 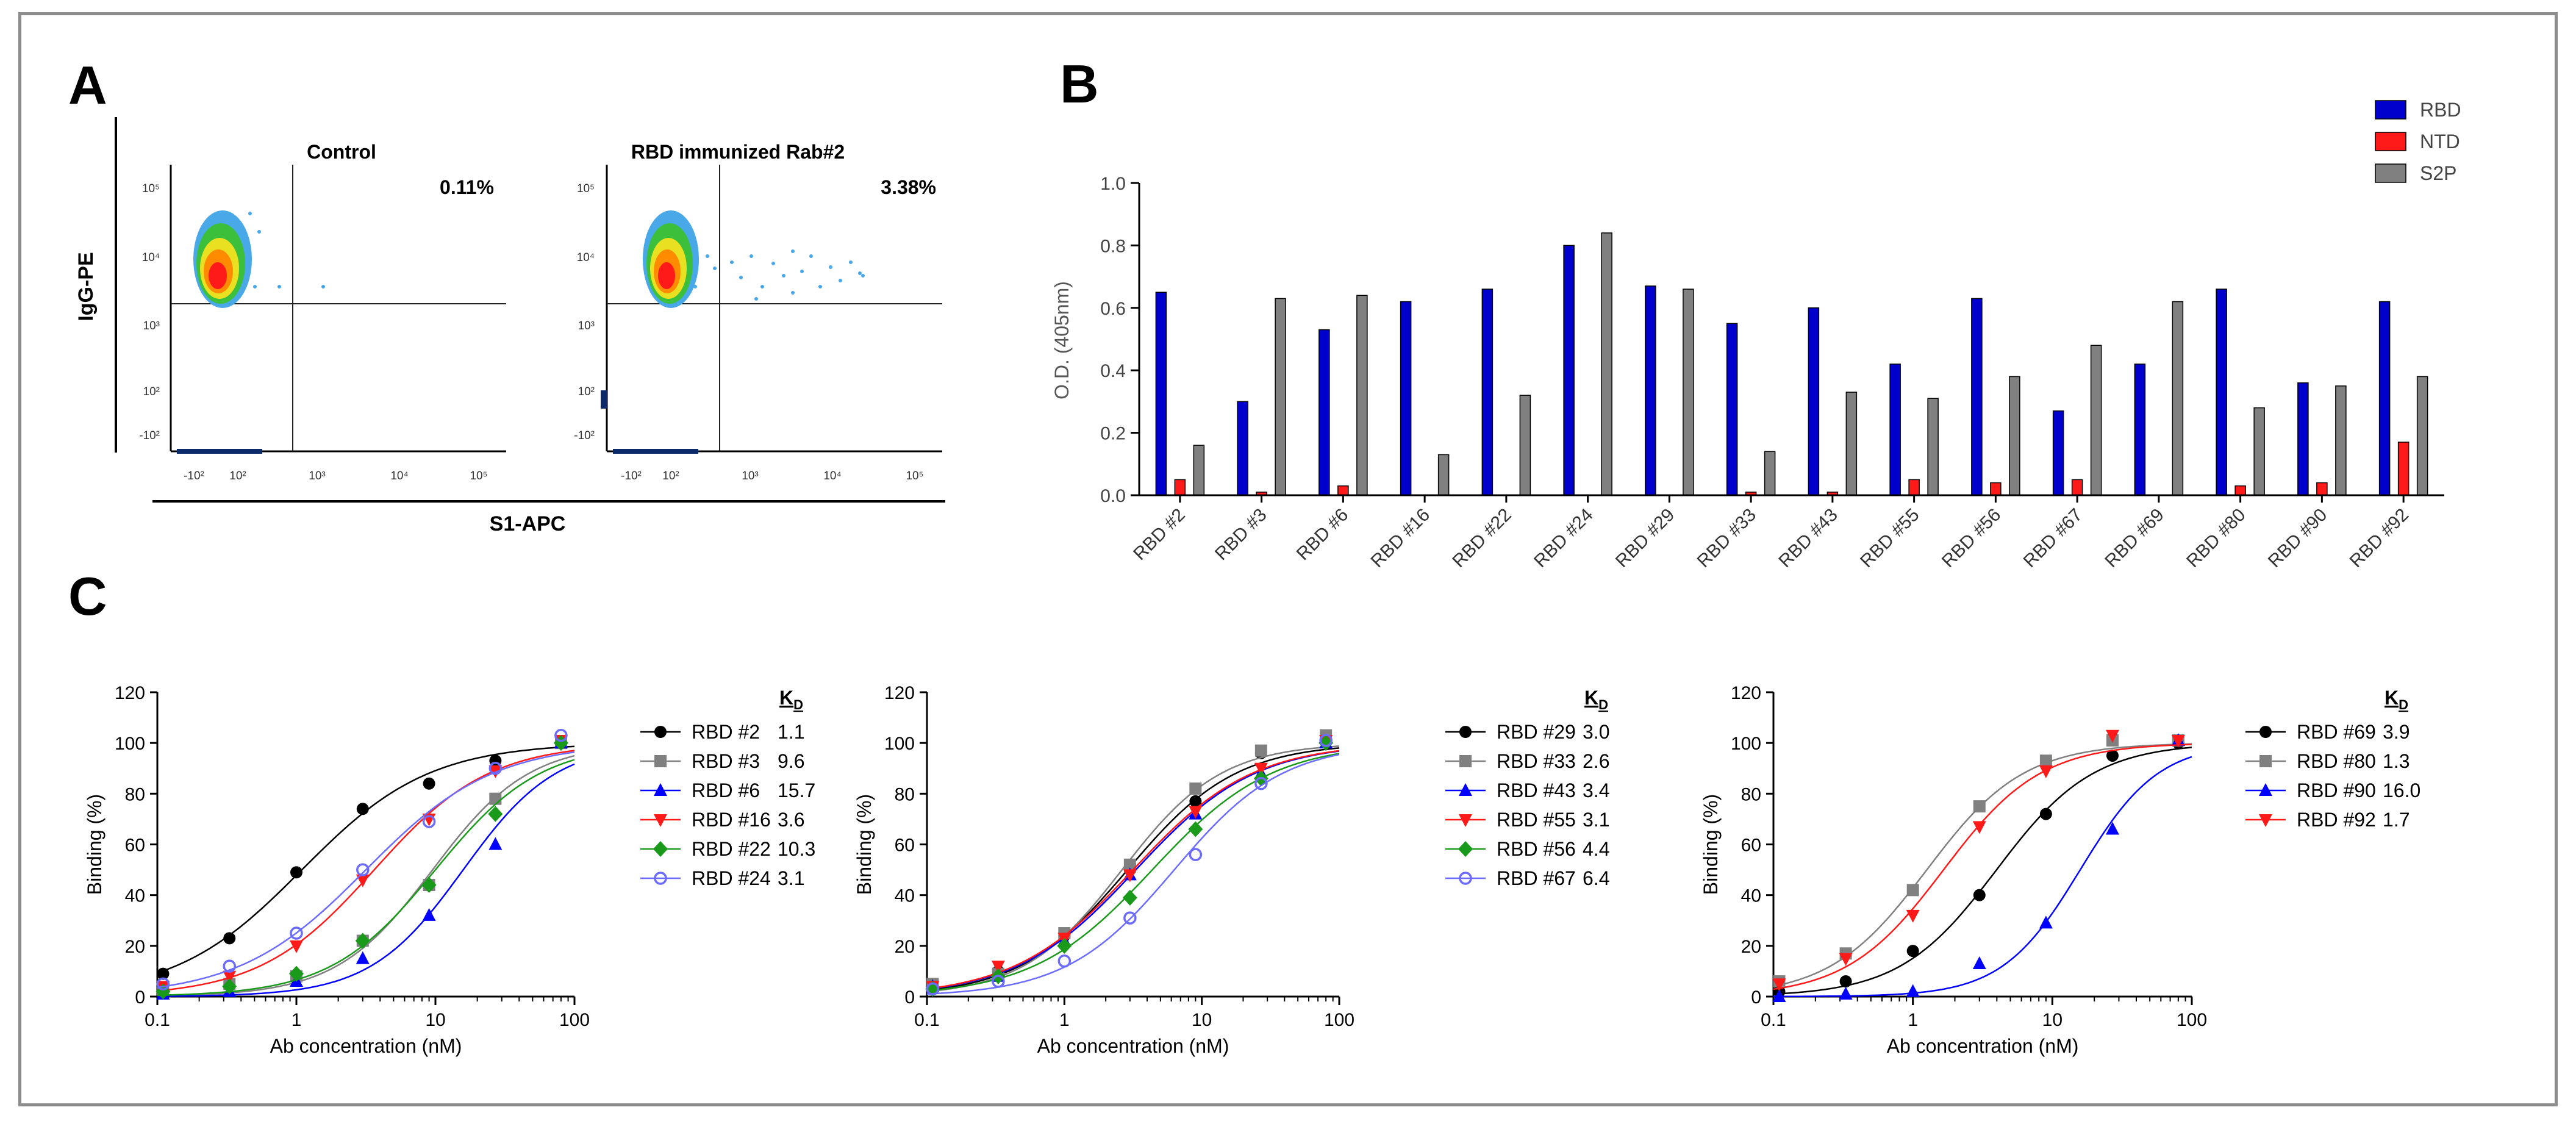 I want to click on legend-kd-value: 1.1, so click(x=791, y=732).